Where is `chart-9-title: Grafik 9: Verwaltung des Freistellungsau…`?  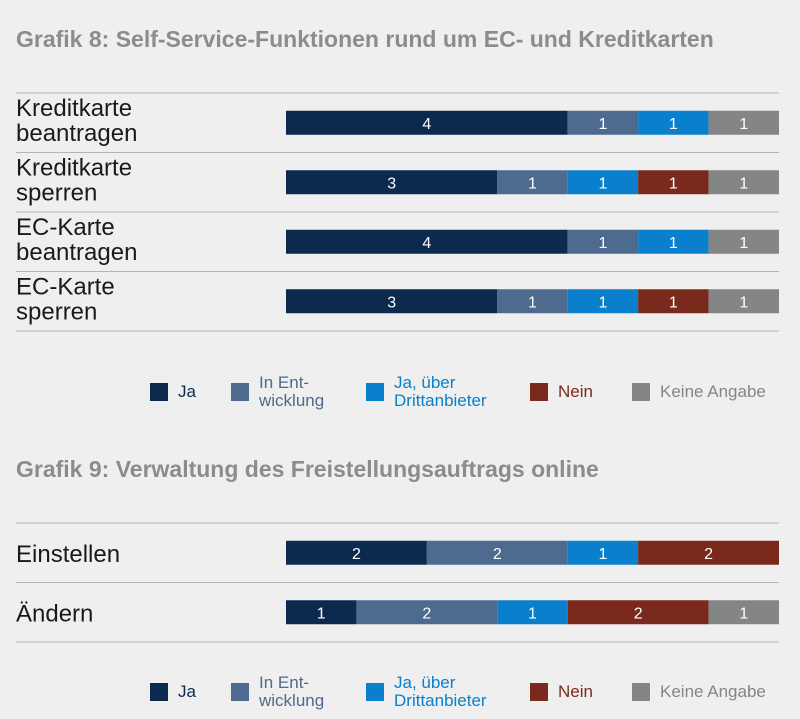
chart-9-title: Grafik 9: Verwaltung des Freistellungsau… is located at coordinates (307, 469).